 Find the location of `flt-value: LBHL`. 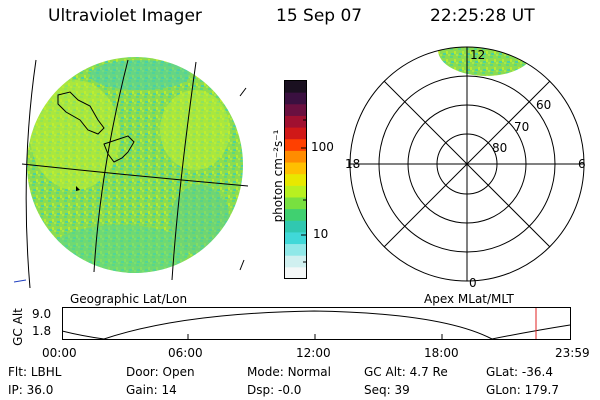

flt-value: LBHL is located at coordinates (46, 372).